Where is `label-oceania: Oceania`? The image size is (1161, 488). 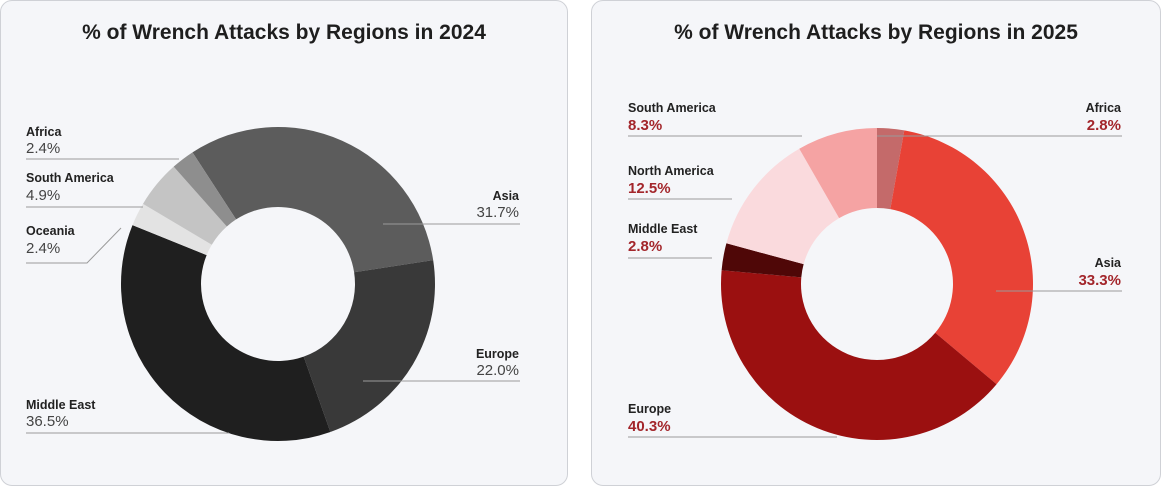
label-oceania: Oceania is located at coordinates (50, 231).